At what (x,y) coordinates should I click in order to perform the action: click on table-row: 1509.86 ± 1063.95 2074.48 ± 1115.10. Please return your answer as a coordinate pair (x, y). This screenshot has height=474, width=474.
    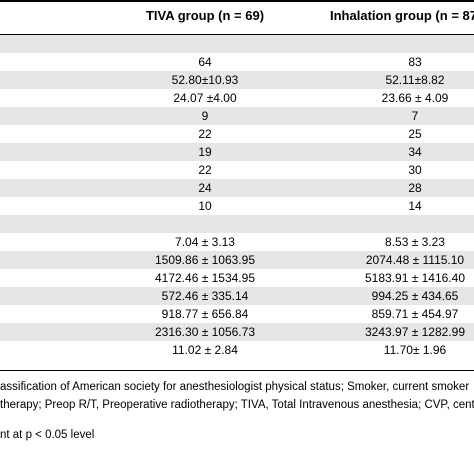
    Looking at the image, I should click on (237, 260).